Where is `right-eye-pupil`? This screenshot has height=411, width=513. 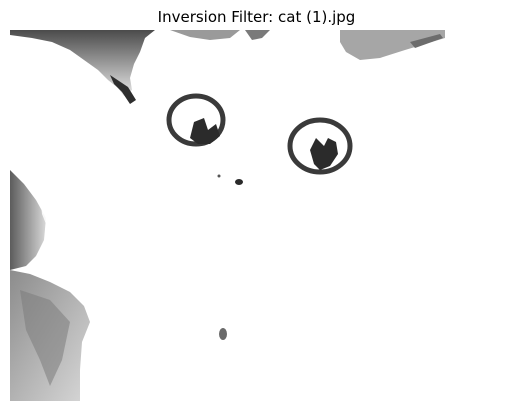
right-eye-pupil is located at coordinates (324, 154).